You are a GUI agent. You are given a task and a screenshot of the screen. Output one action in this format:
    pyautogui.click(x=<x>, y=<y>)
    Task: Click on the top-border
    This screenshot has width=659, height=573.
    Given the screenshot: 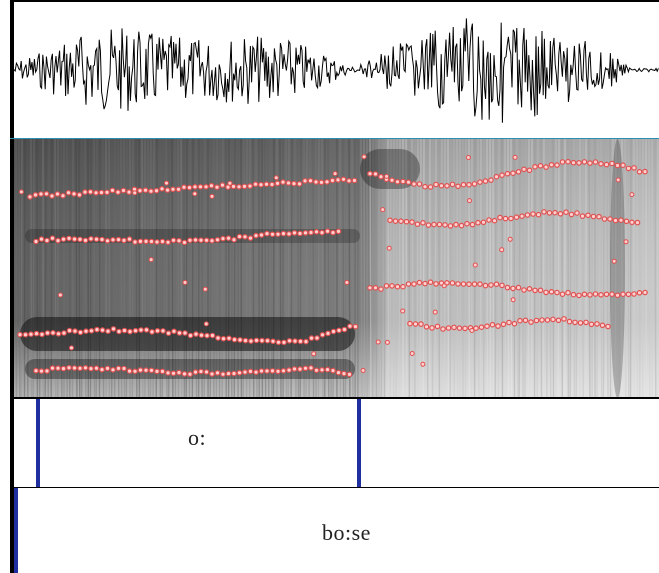 What is the action you would take?
    pyautogui.click(x=334, y=1)
    